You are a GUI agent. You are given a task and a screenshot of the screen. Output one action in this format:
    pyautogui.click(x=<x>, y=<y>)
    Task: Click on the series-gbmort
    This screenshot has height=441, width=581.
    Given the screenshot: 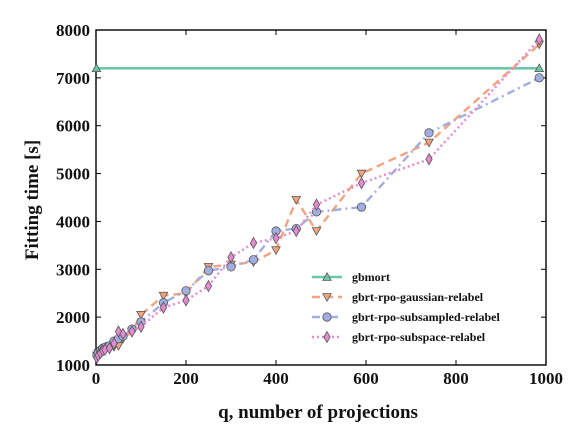 What is the action you would take?
    pyautogui.click(x=318, y=68)
    